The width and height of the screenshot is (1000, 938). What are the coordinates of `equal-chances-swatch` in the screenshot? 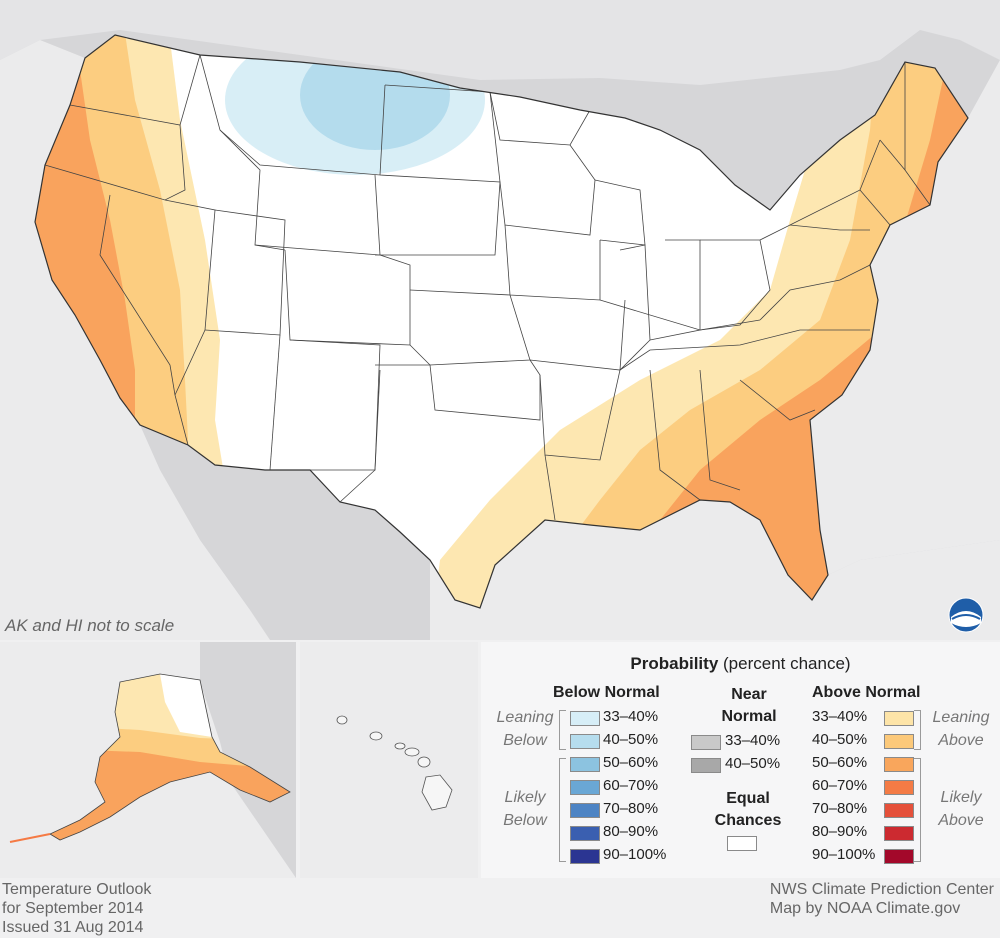 It's located at (742, 843).